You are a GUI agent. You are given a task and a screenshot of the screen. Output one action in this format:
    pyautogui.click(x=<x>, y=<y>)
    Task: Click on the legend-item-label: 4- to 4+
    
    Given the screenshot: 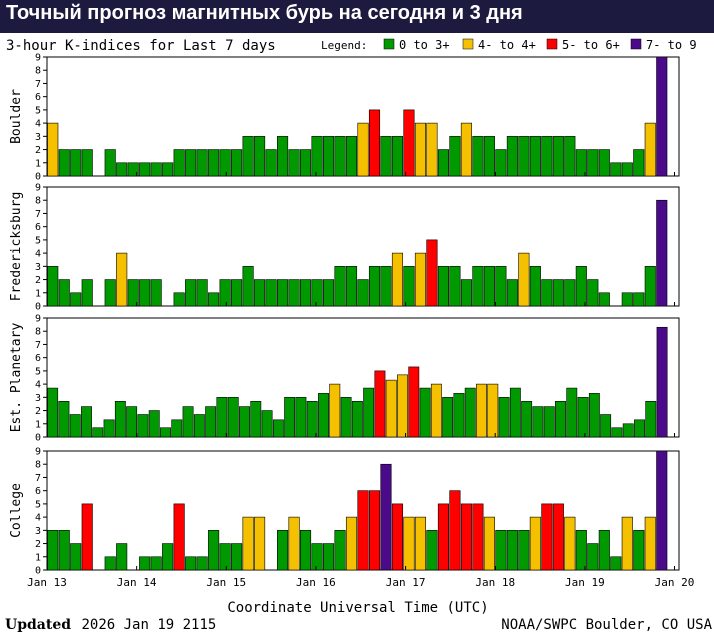 What is the action you would take?
    pyautogui.click(x=507, y=45)
    